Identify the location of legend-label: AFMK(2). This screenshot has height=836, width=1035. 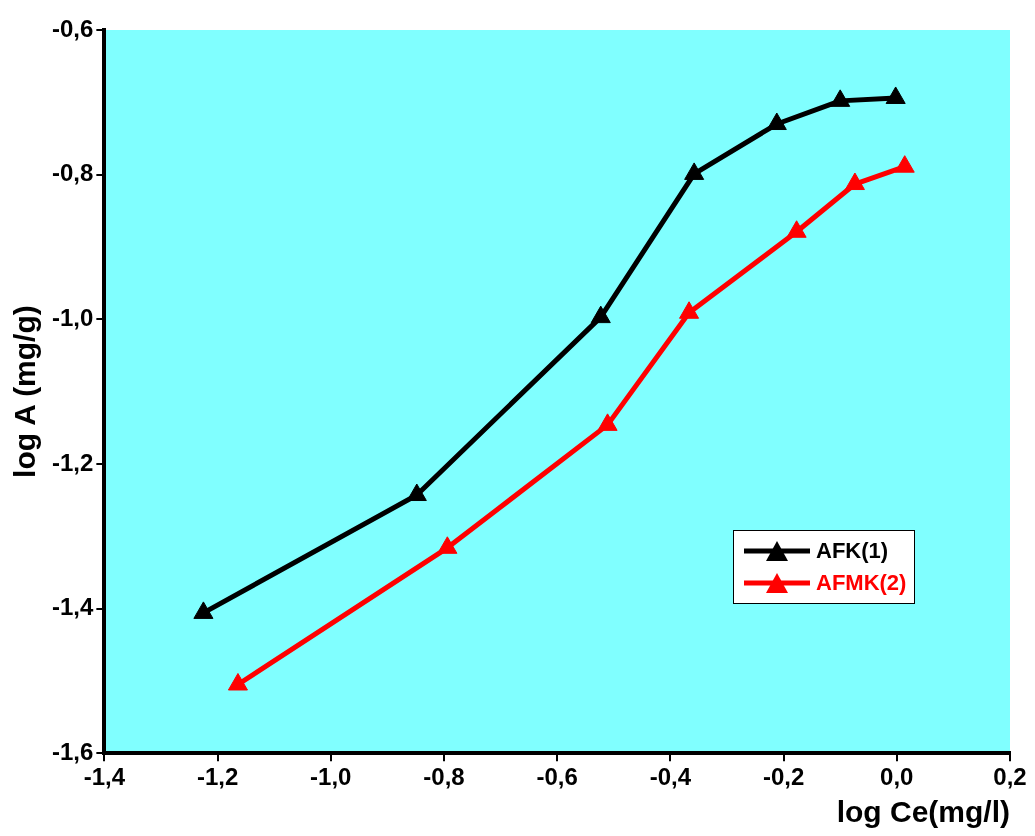
(861, 582).